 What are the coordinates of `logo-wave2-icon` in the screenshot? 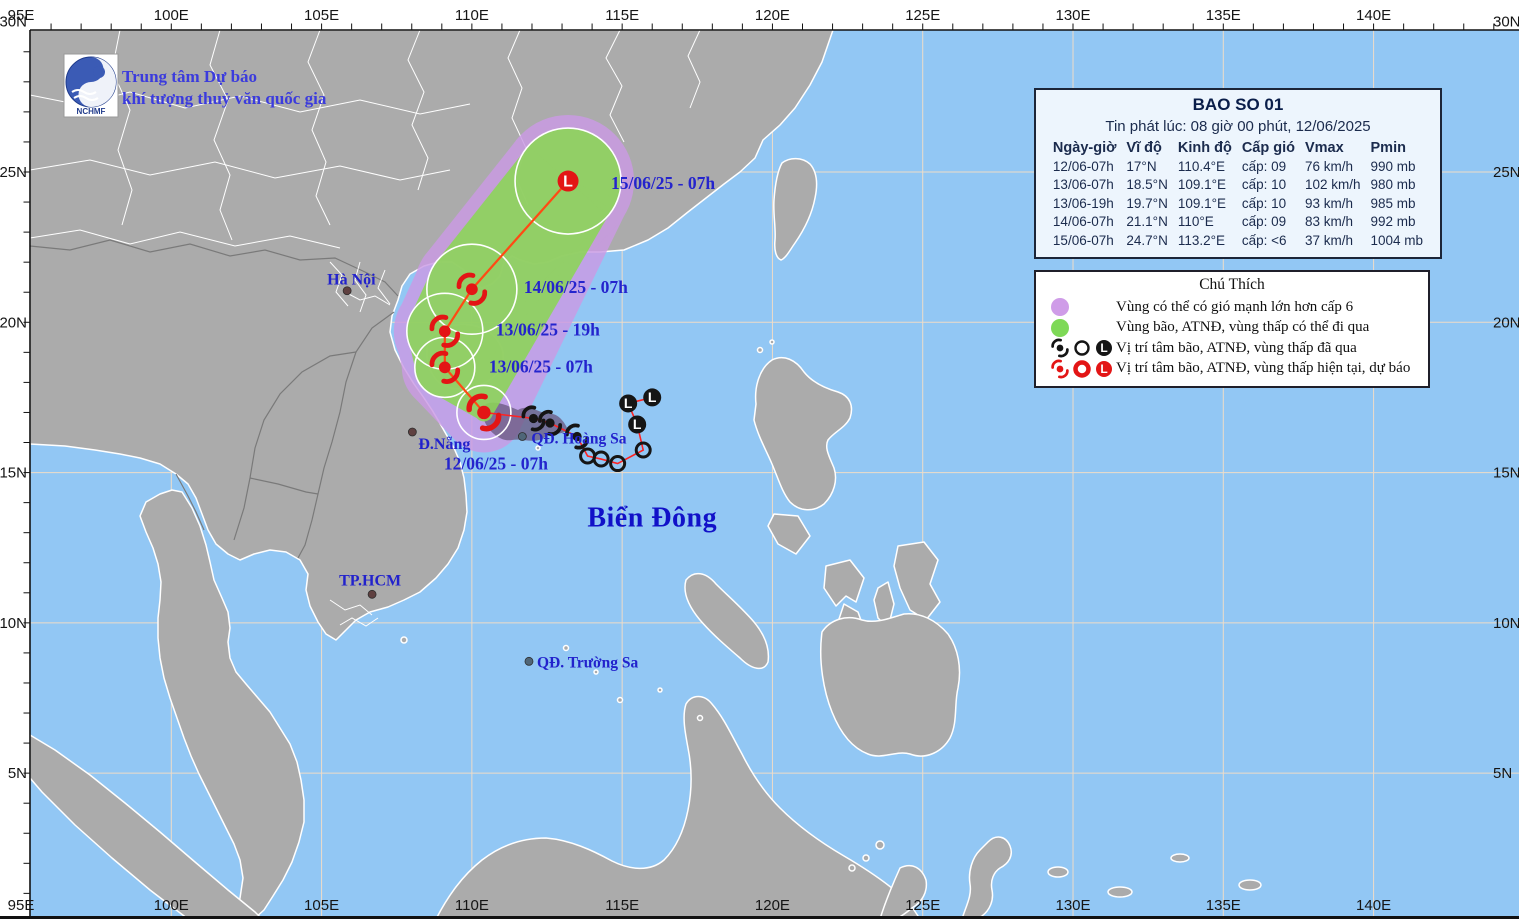 It's located at (86, 98).